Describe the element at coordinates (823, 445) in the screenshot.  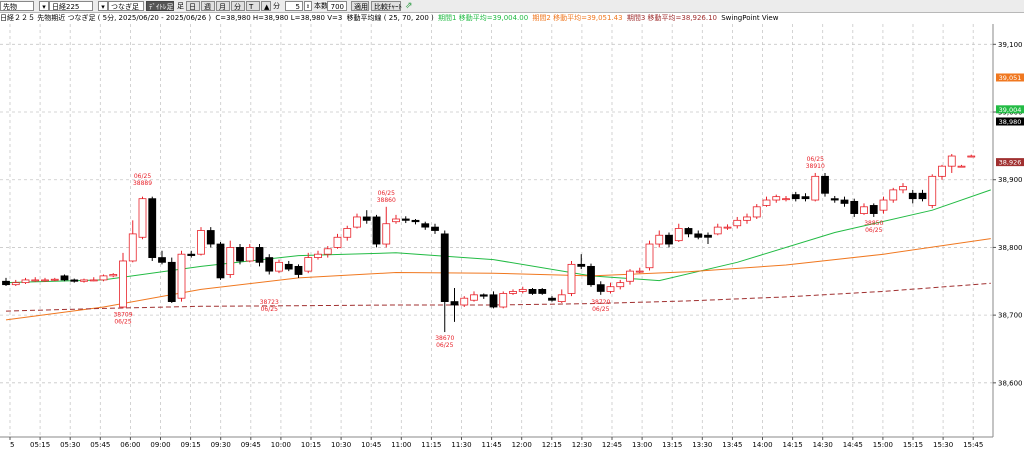
I see `x-tick-label: 14:30` at that location.